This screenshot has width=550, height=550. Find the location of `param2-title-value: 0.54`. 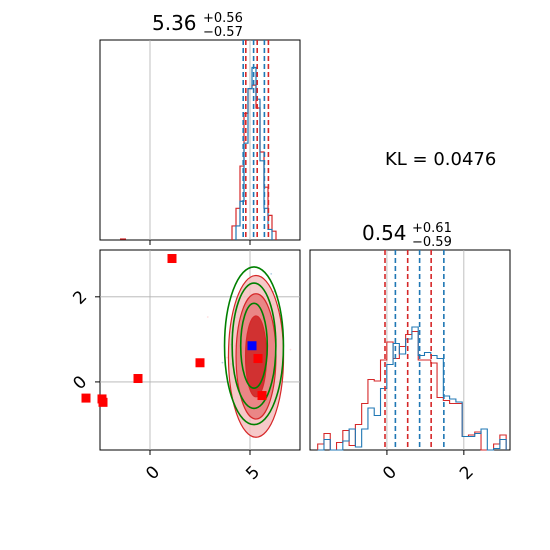

param2-title-value: 0.54 is located at coordinates (384, 233).